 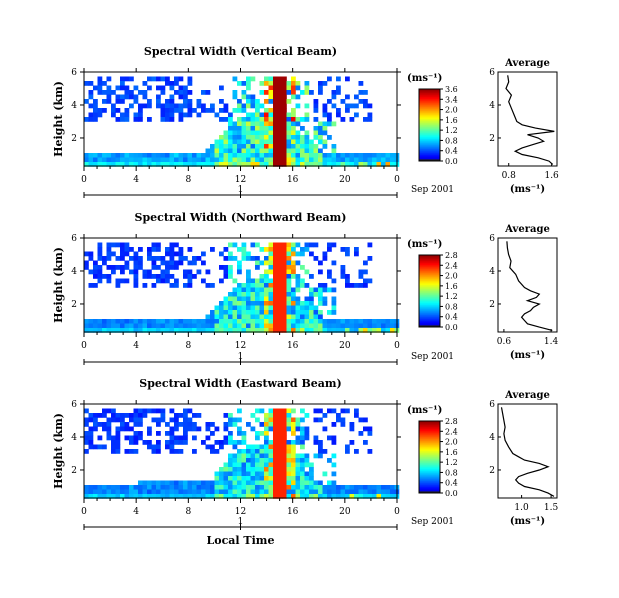 What do you see at coordinates (293, 180) in the screenshot?
I see `x-tick-label: 16` at bounding box center [293, 180].